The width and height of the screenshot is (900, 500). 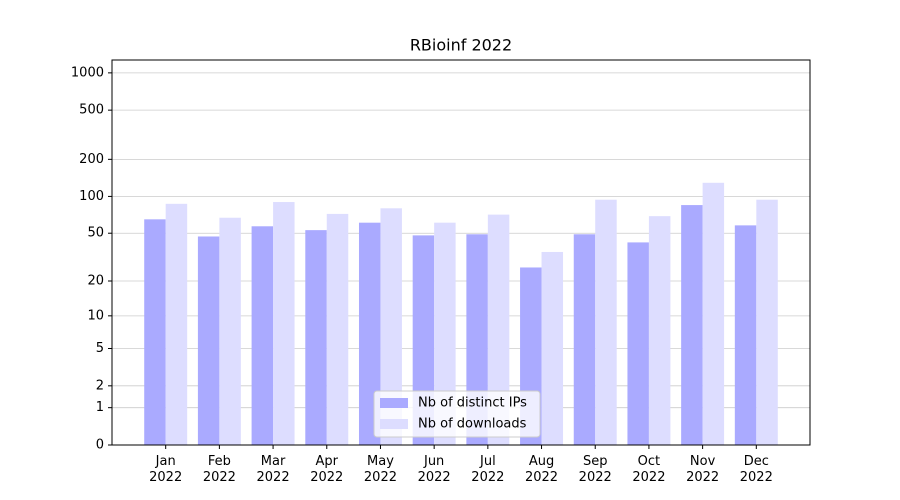 I want to click on x-tick-label: Dec 2022, so click(x=756, y=469).